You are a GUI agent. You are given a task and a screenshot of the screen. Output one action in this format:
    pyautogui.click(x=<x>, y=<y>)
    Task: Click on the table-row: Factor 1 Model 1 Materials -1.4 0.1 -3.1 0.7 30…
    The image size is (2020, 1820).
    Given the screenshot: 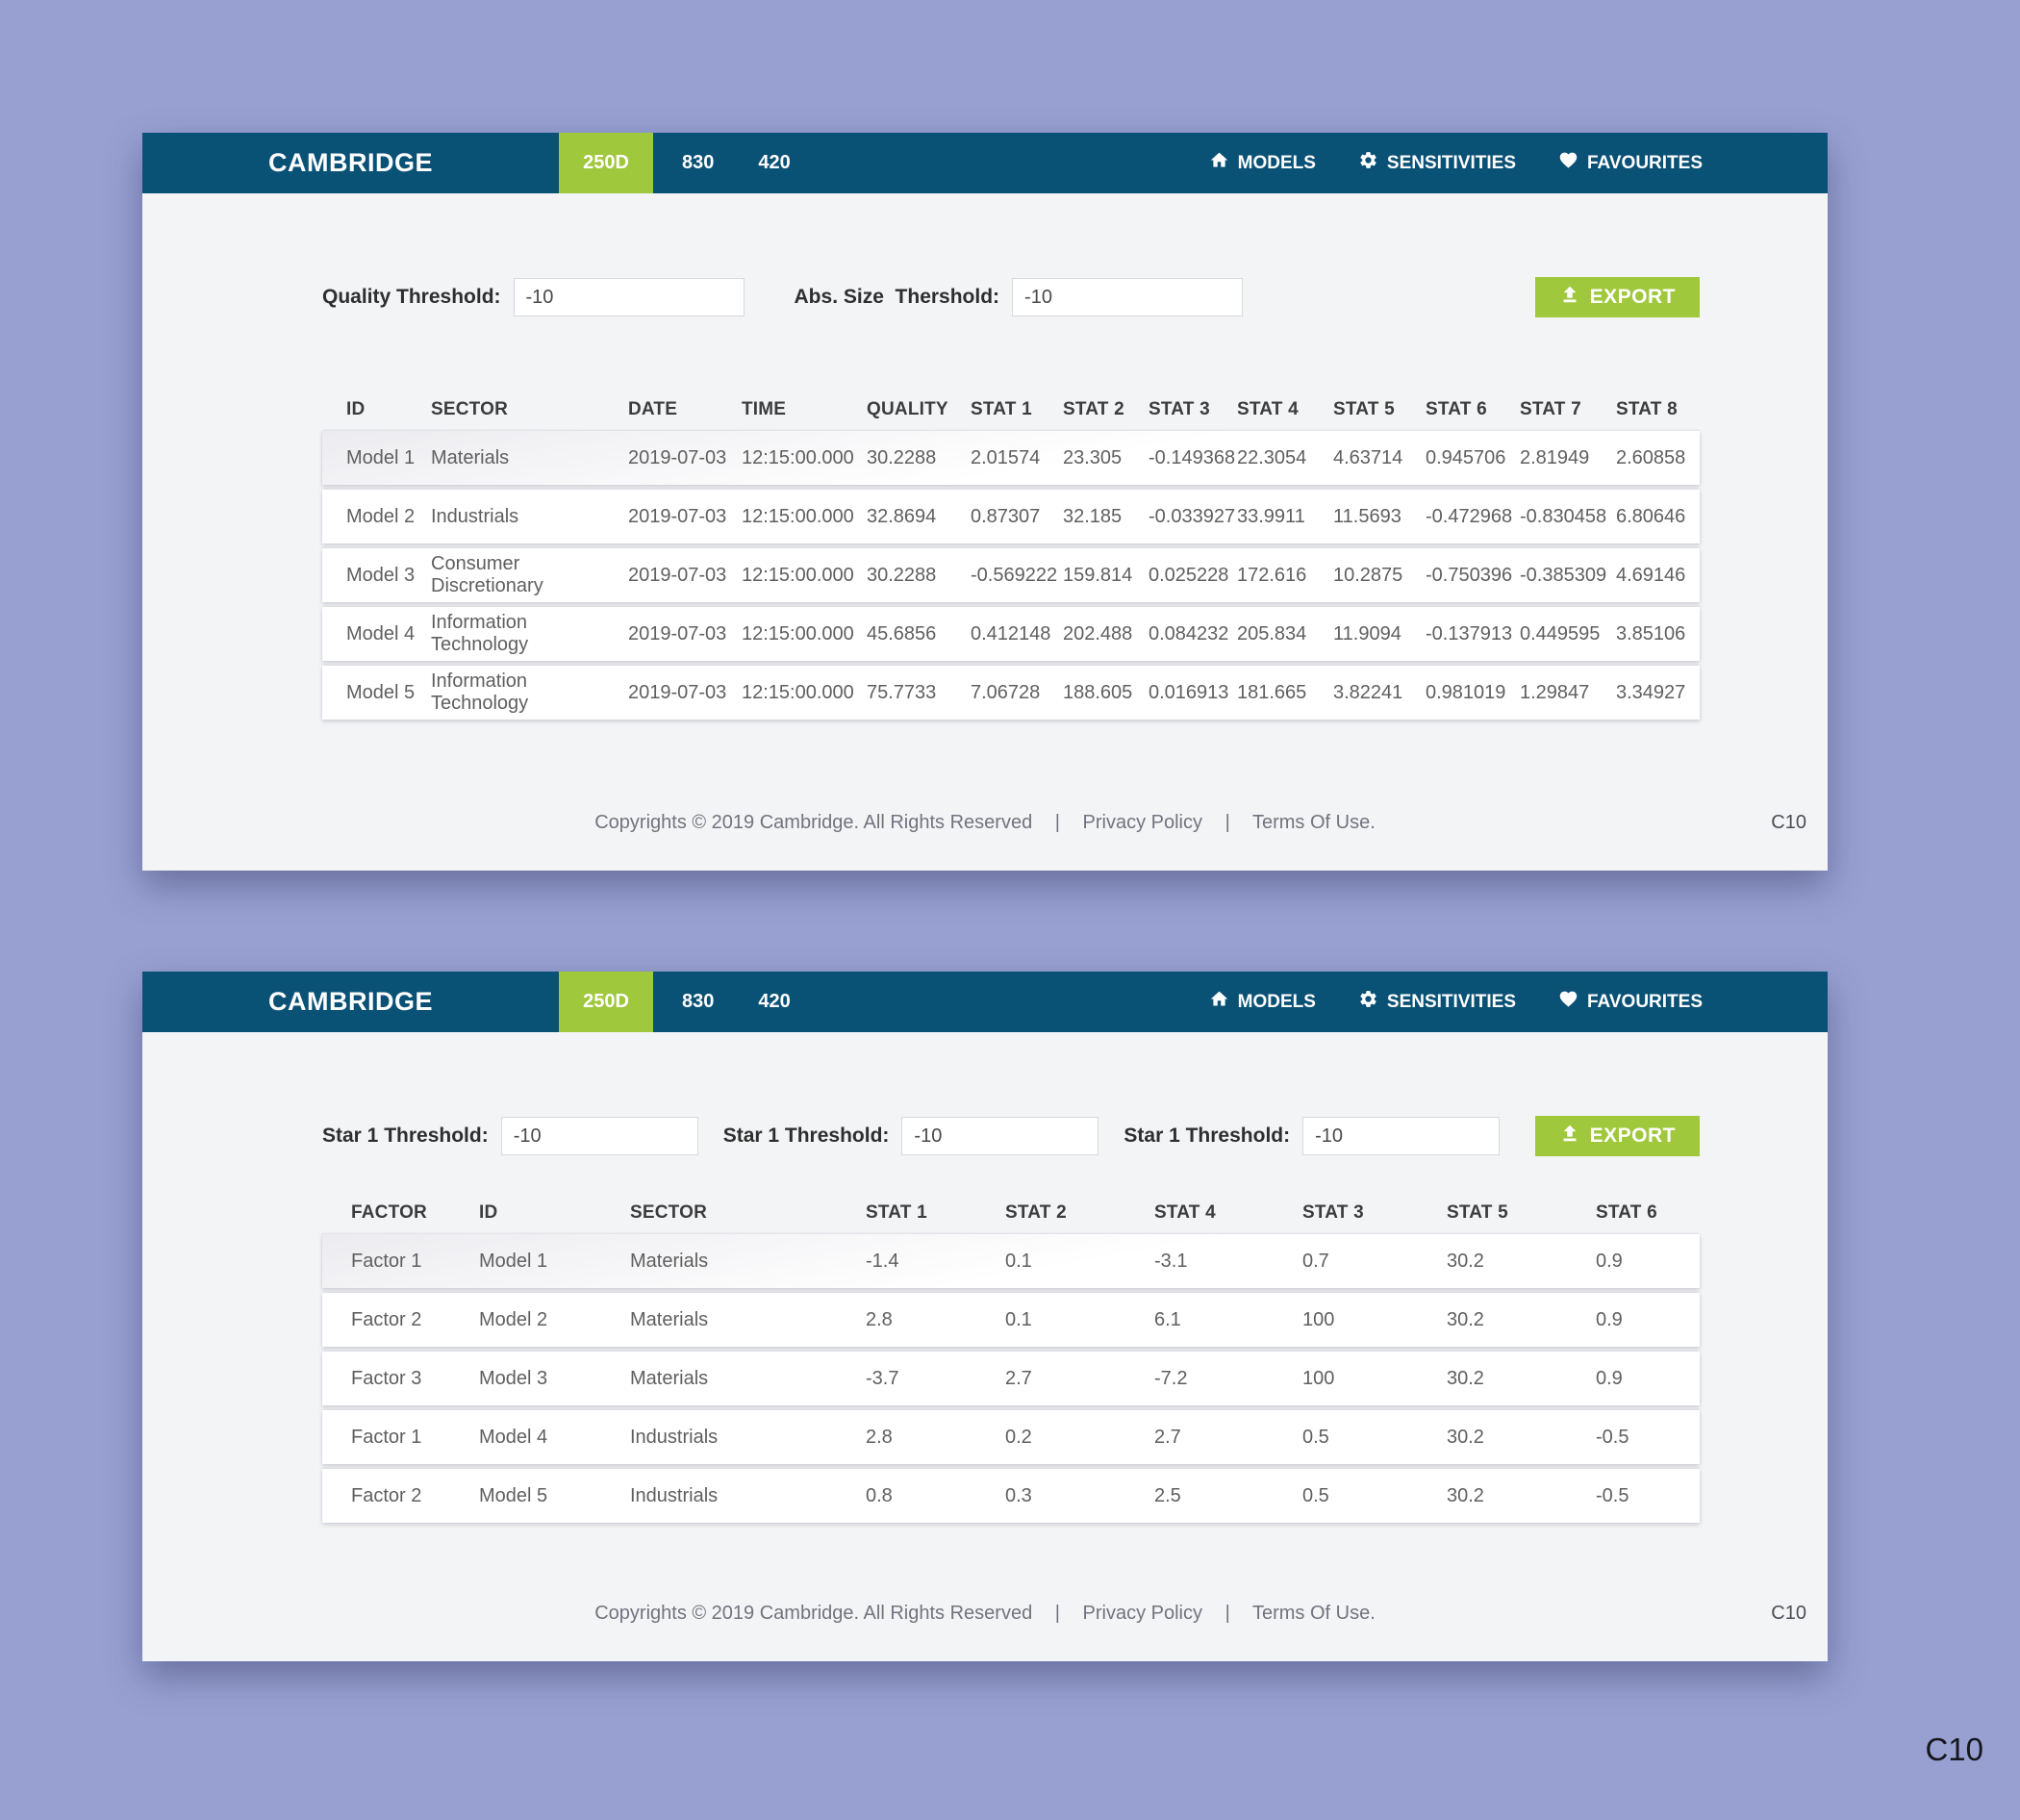 What is the action you would take?
    pyautogui.click(x=1011, y=1261)
    